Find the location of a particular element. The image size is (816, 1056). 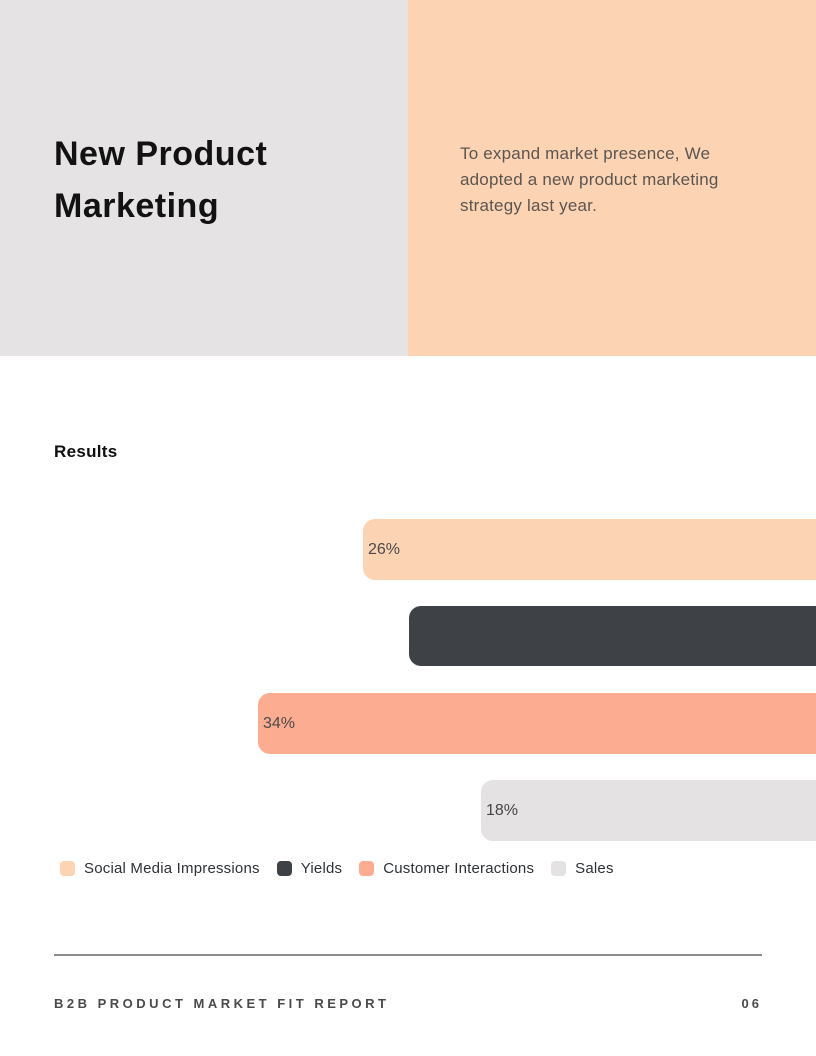

bar-customer-interactions: 34% is located at coordinates (537, 723).